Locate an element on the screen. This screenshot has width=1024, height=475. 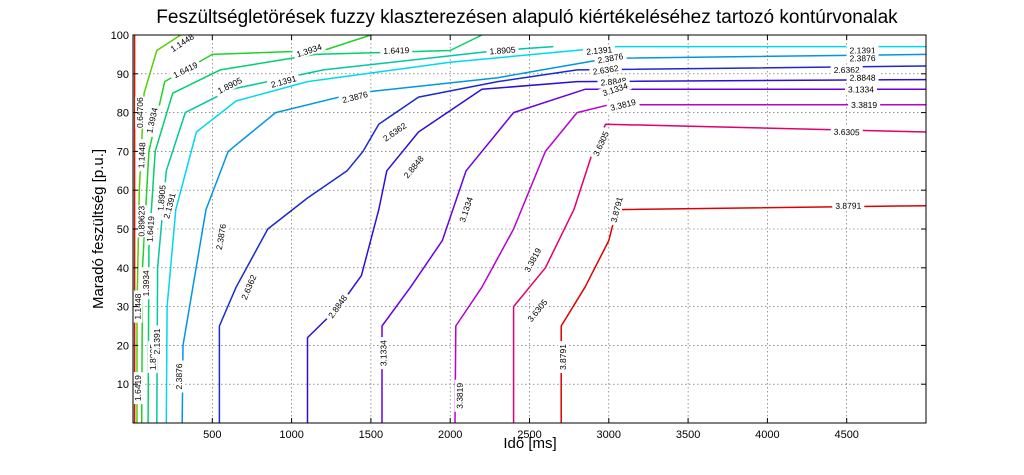
y-axis-label: Maradó feszültség [p.u.] is located at coordinates (98, 229).